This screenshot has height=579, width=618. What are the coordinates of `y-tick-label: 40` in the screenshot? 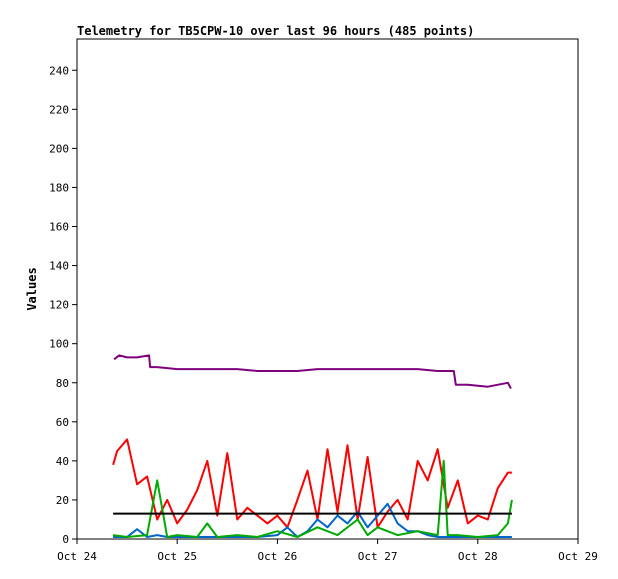 It's located at (62, 461).